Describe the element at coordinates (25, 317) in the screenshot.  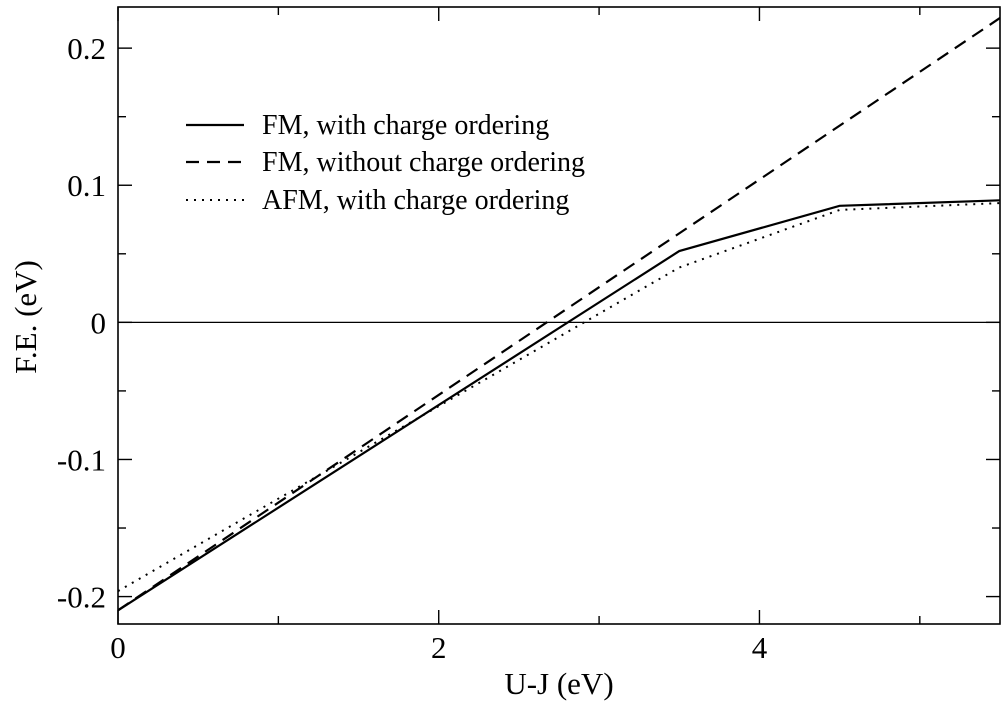
I see `y-axis-title: F.E. (eV)` at that location.